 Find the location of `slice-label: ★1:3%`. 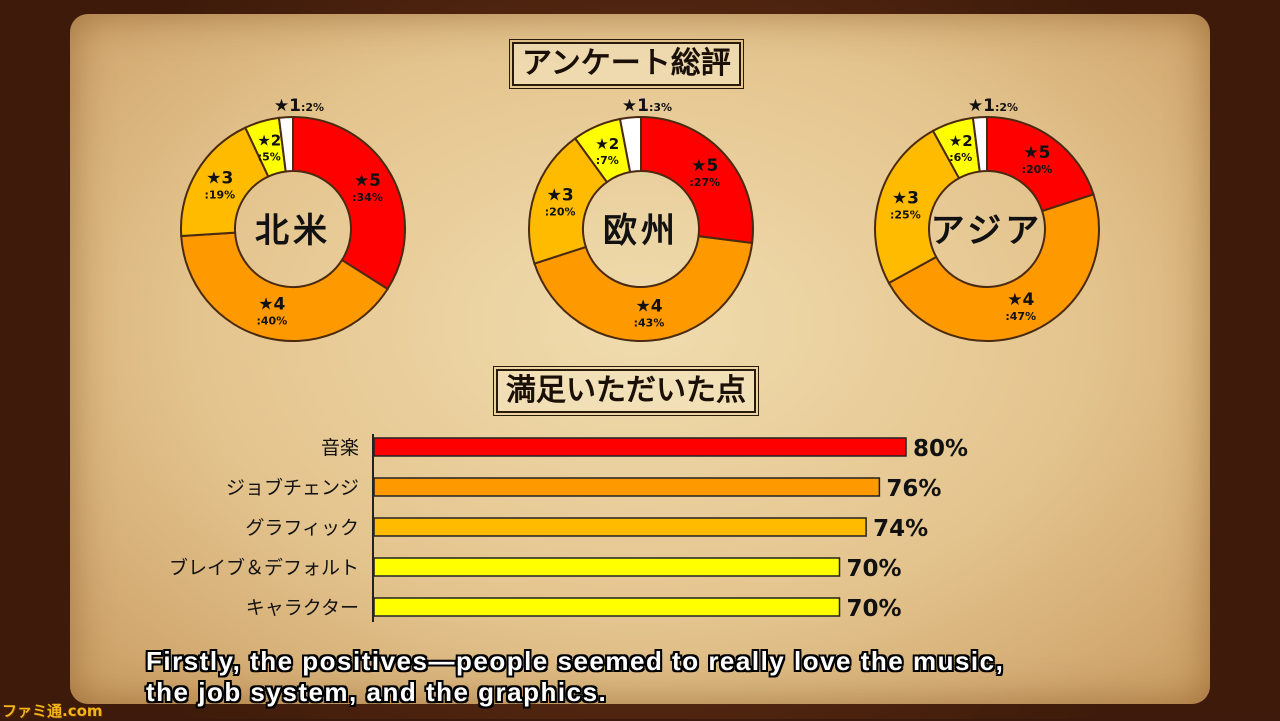

slice-label: ★1:3% is located at coordinates (647, 106).